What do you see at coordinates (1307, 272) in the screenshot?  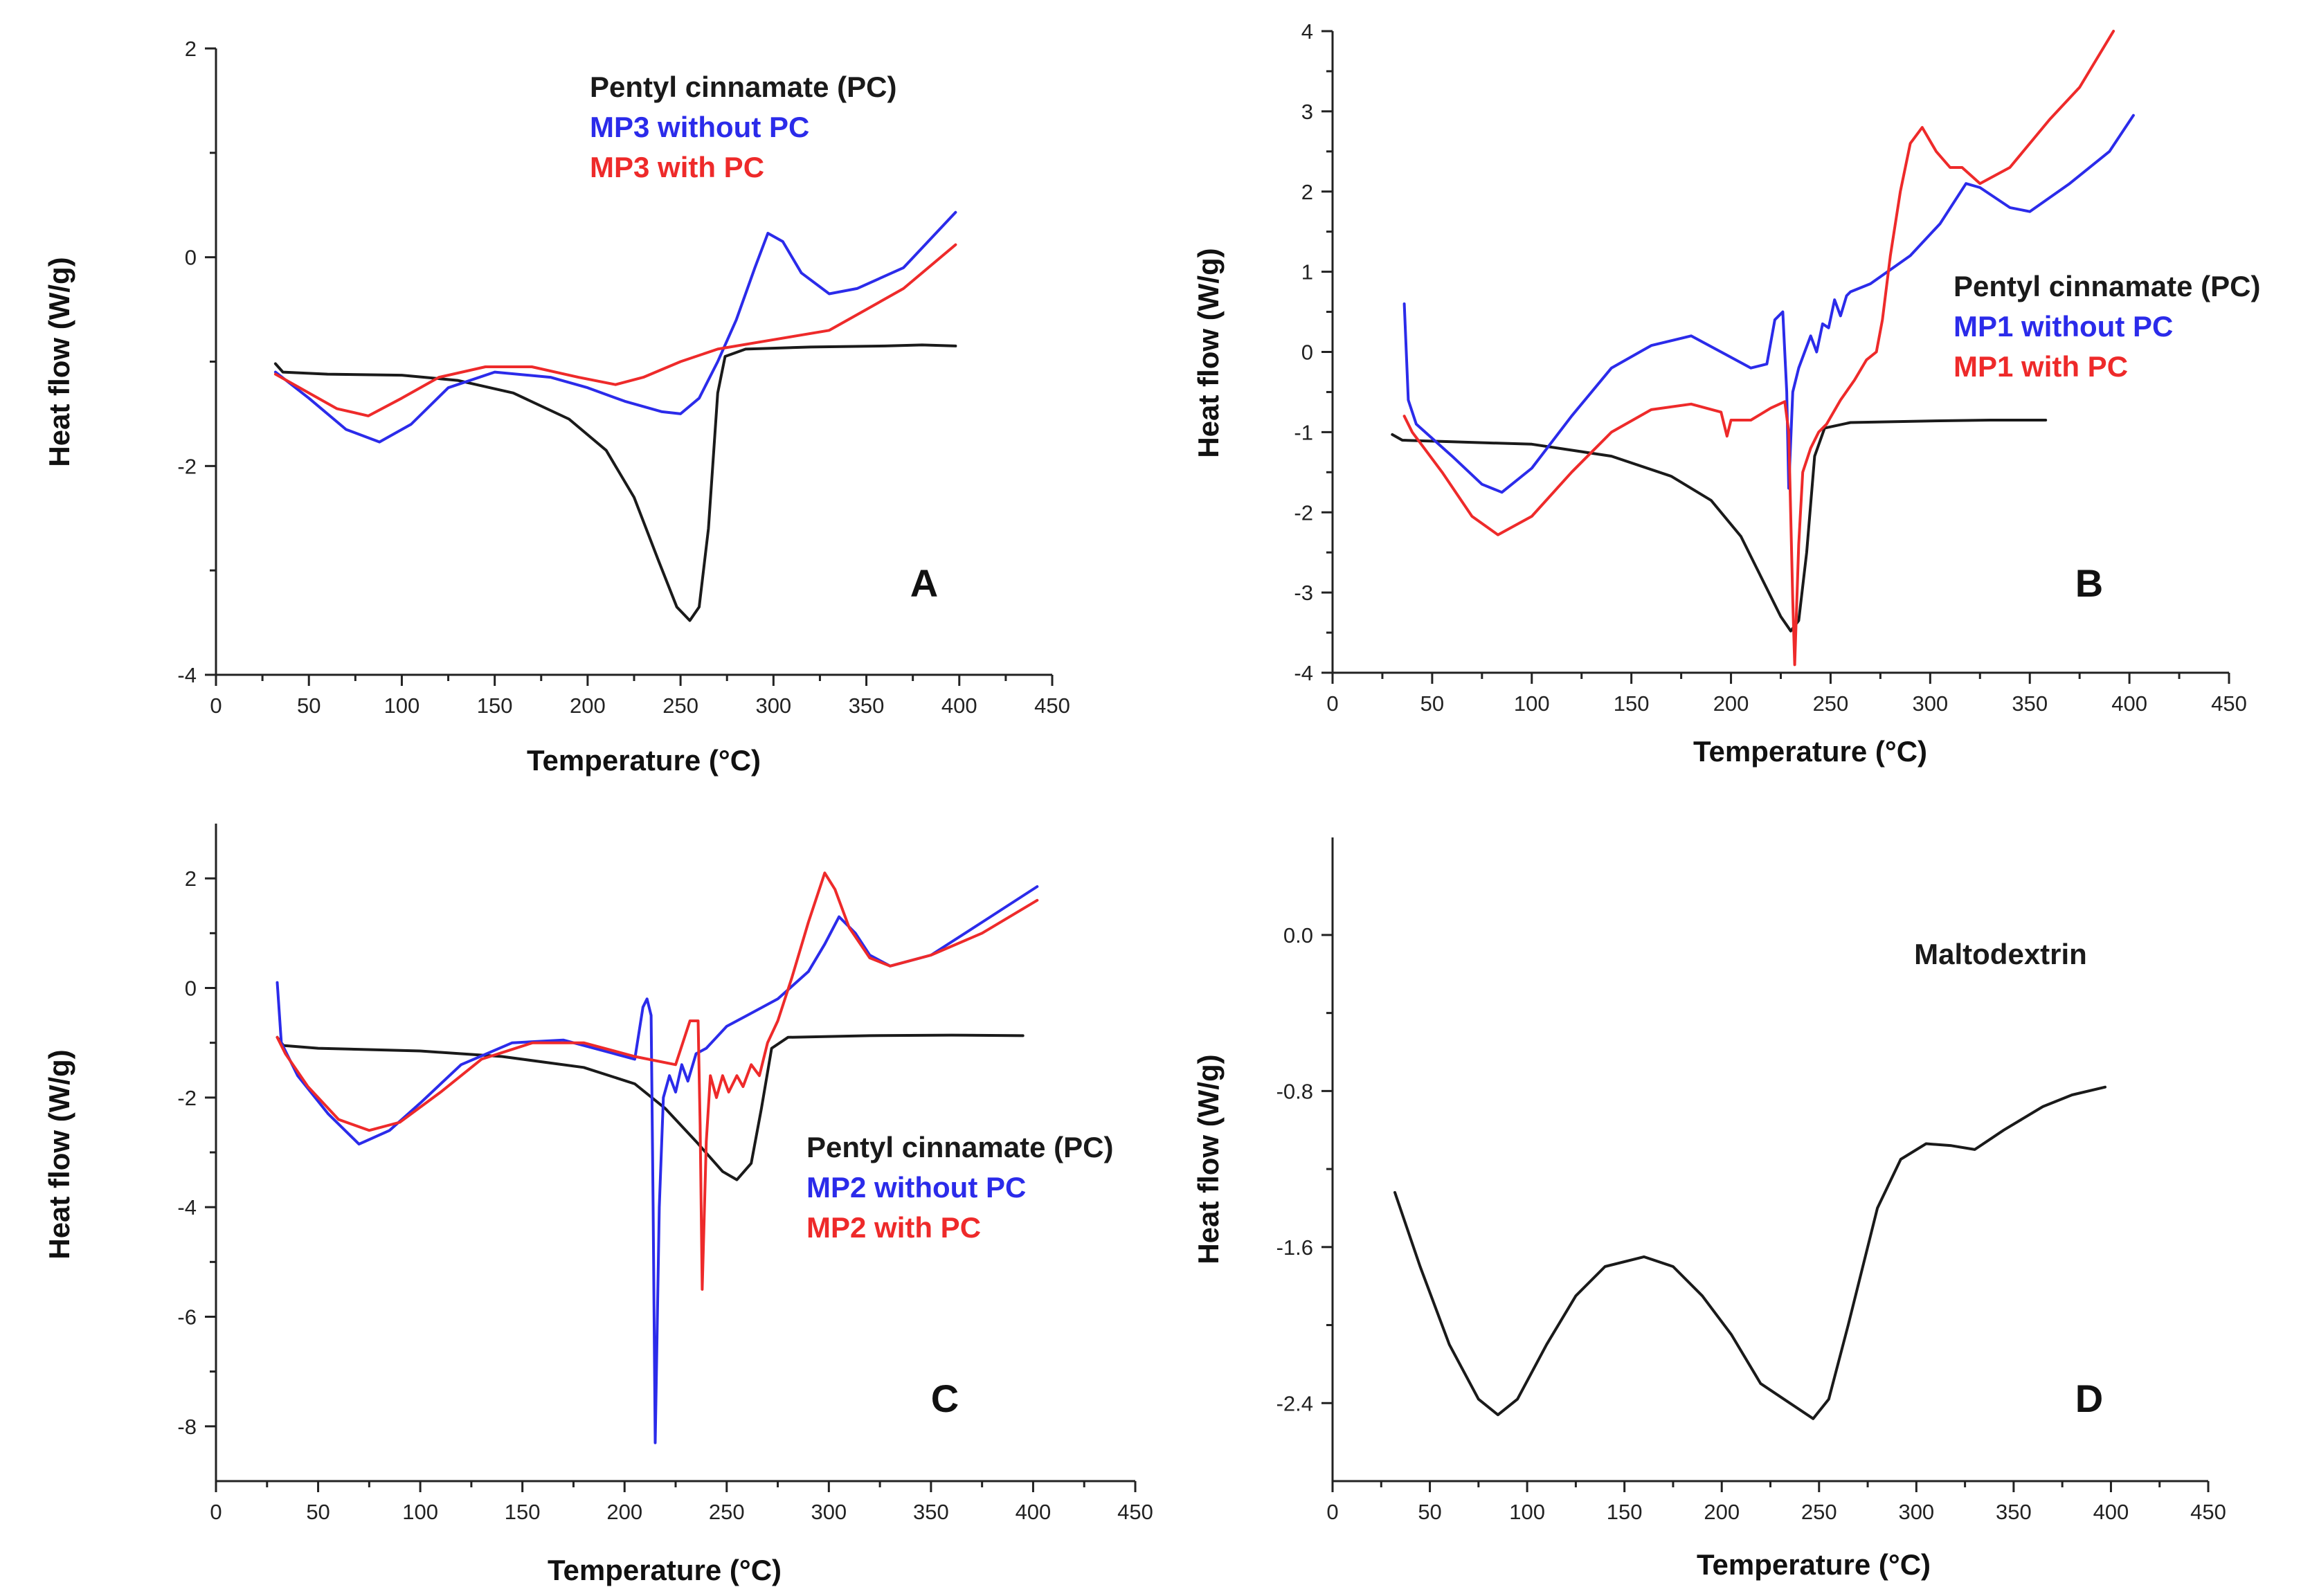 I see `y-tick-label: 1` at bounding box center [1307, 272].